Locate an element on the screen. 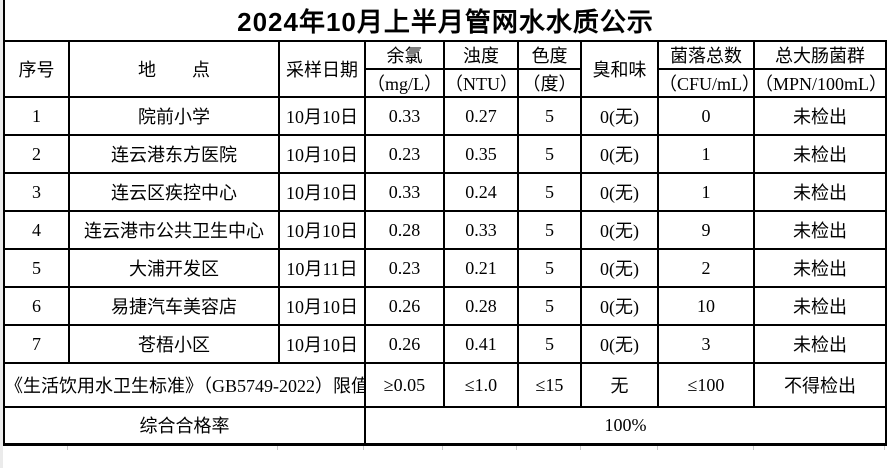  limit-coliform-cell: 不得检出 is located at coordinates (820, 385).